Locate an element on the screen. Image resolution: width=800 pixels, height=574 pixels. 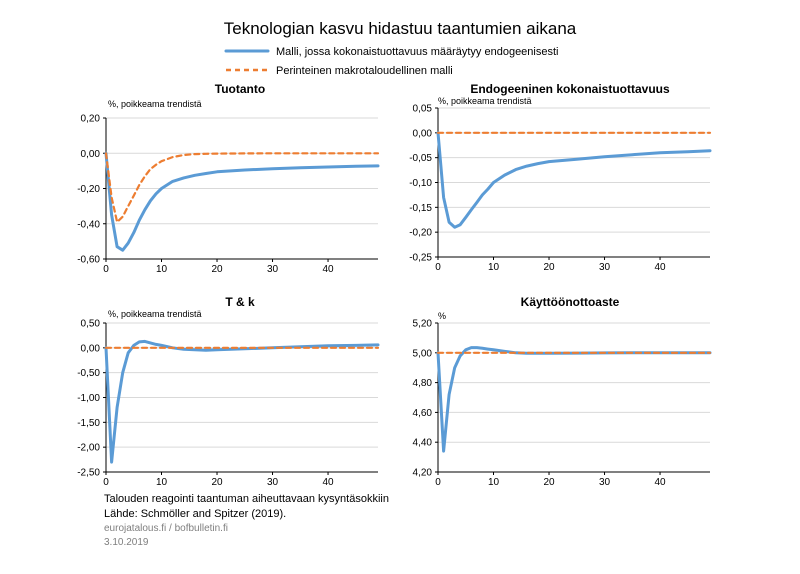
y-tick-label: -0,10 is located at coordinates (420, 183).